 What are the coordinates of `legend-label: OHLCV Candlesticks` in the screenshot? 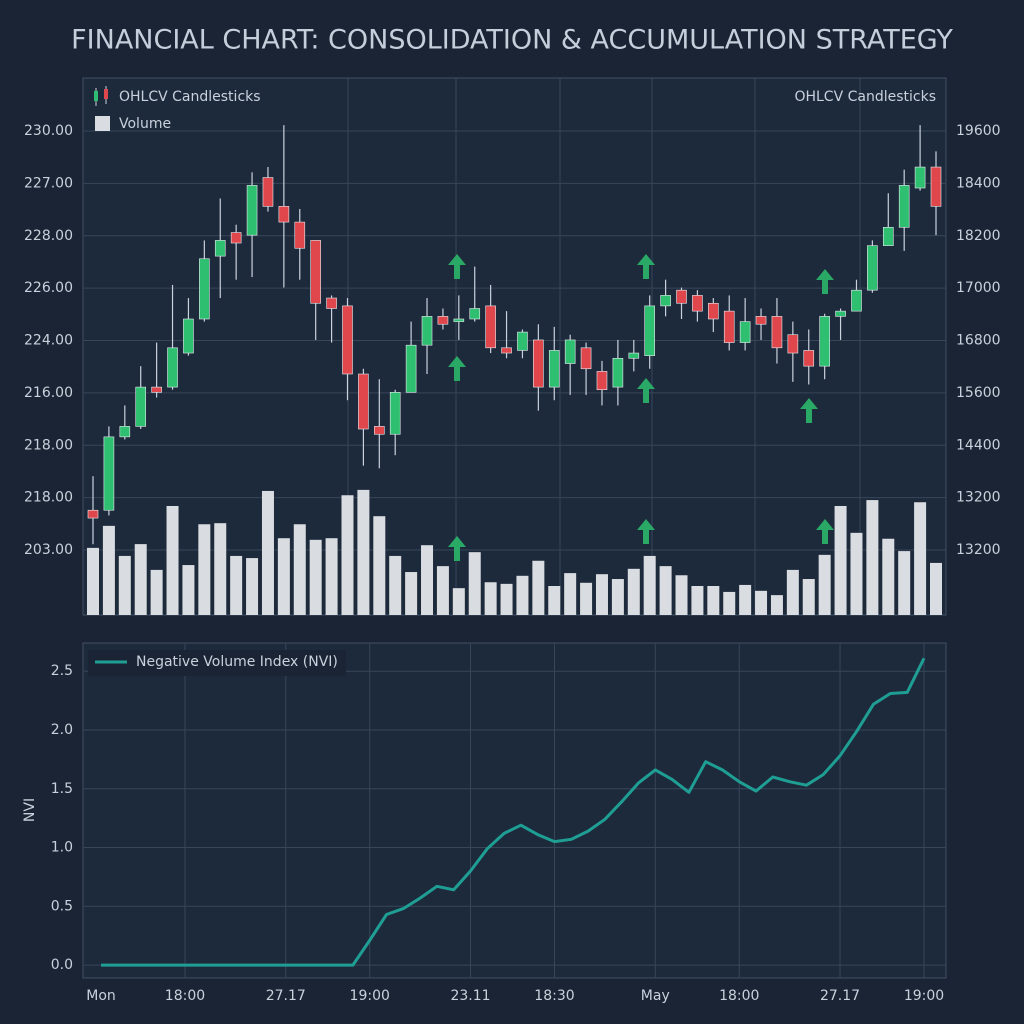 It's located at (190, 97).